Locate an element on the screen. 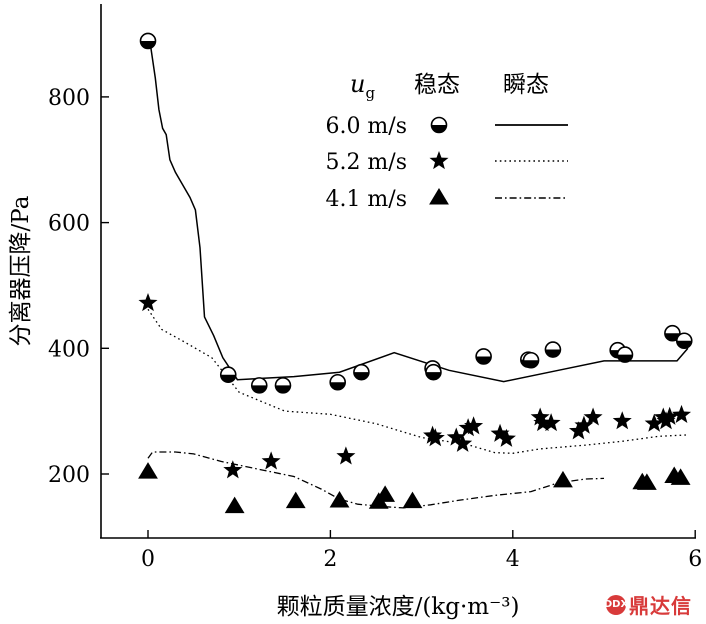 This screenshot has width=706, height=624. legend: ug 稳态 瞬态 6.0 m/s 5.2 m/s 4.1 m/s is located at coordinates (446, 141).